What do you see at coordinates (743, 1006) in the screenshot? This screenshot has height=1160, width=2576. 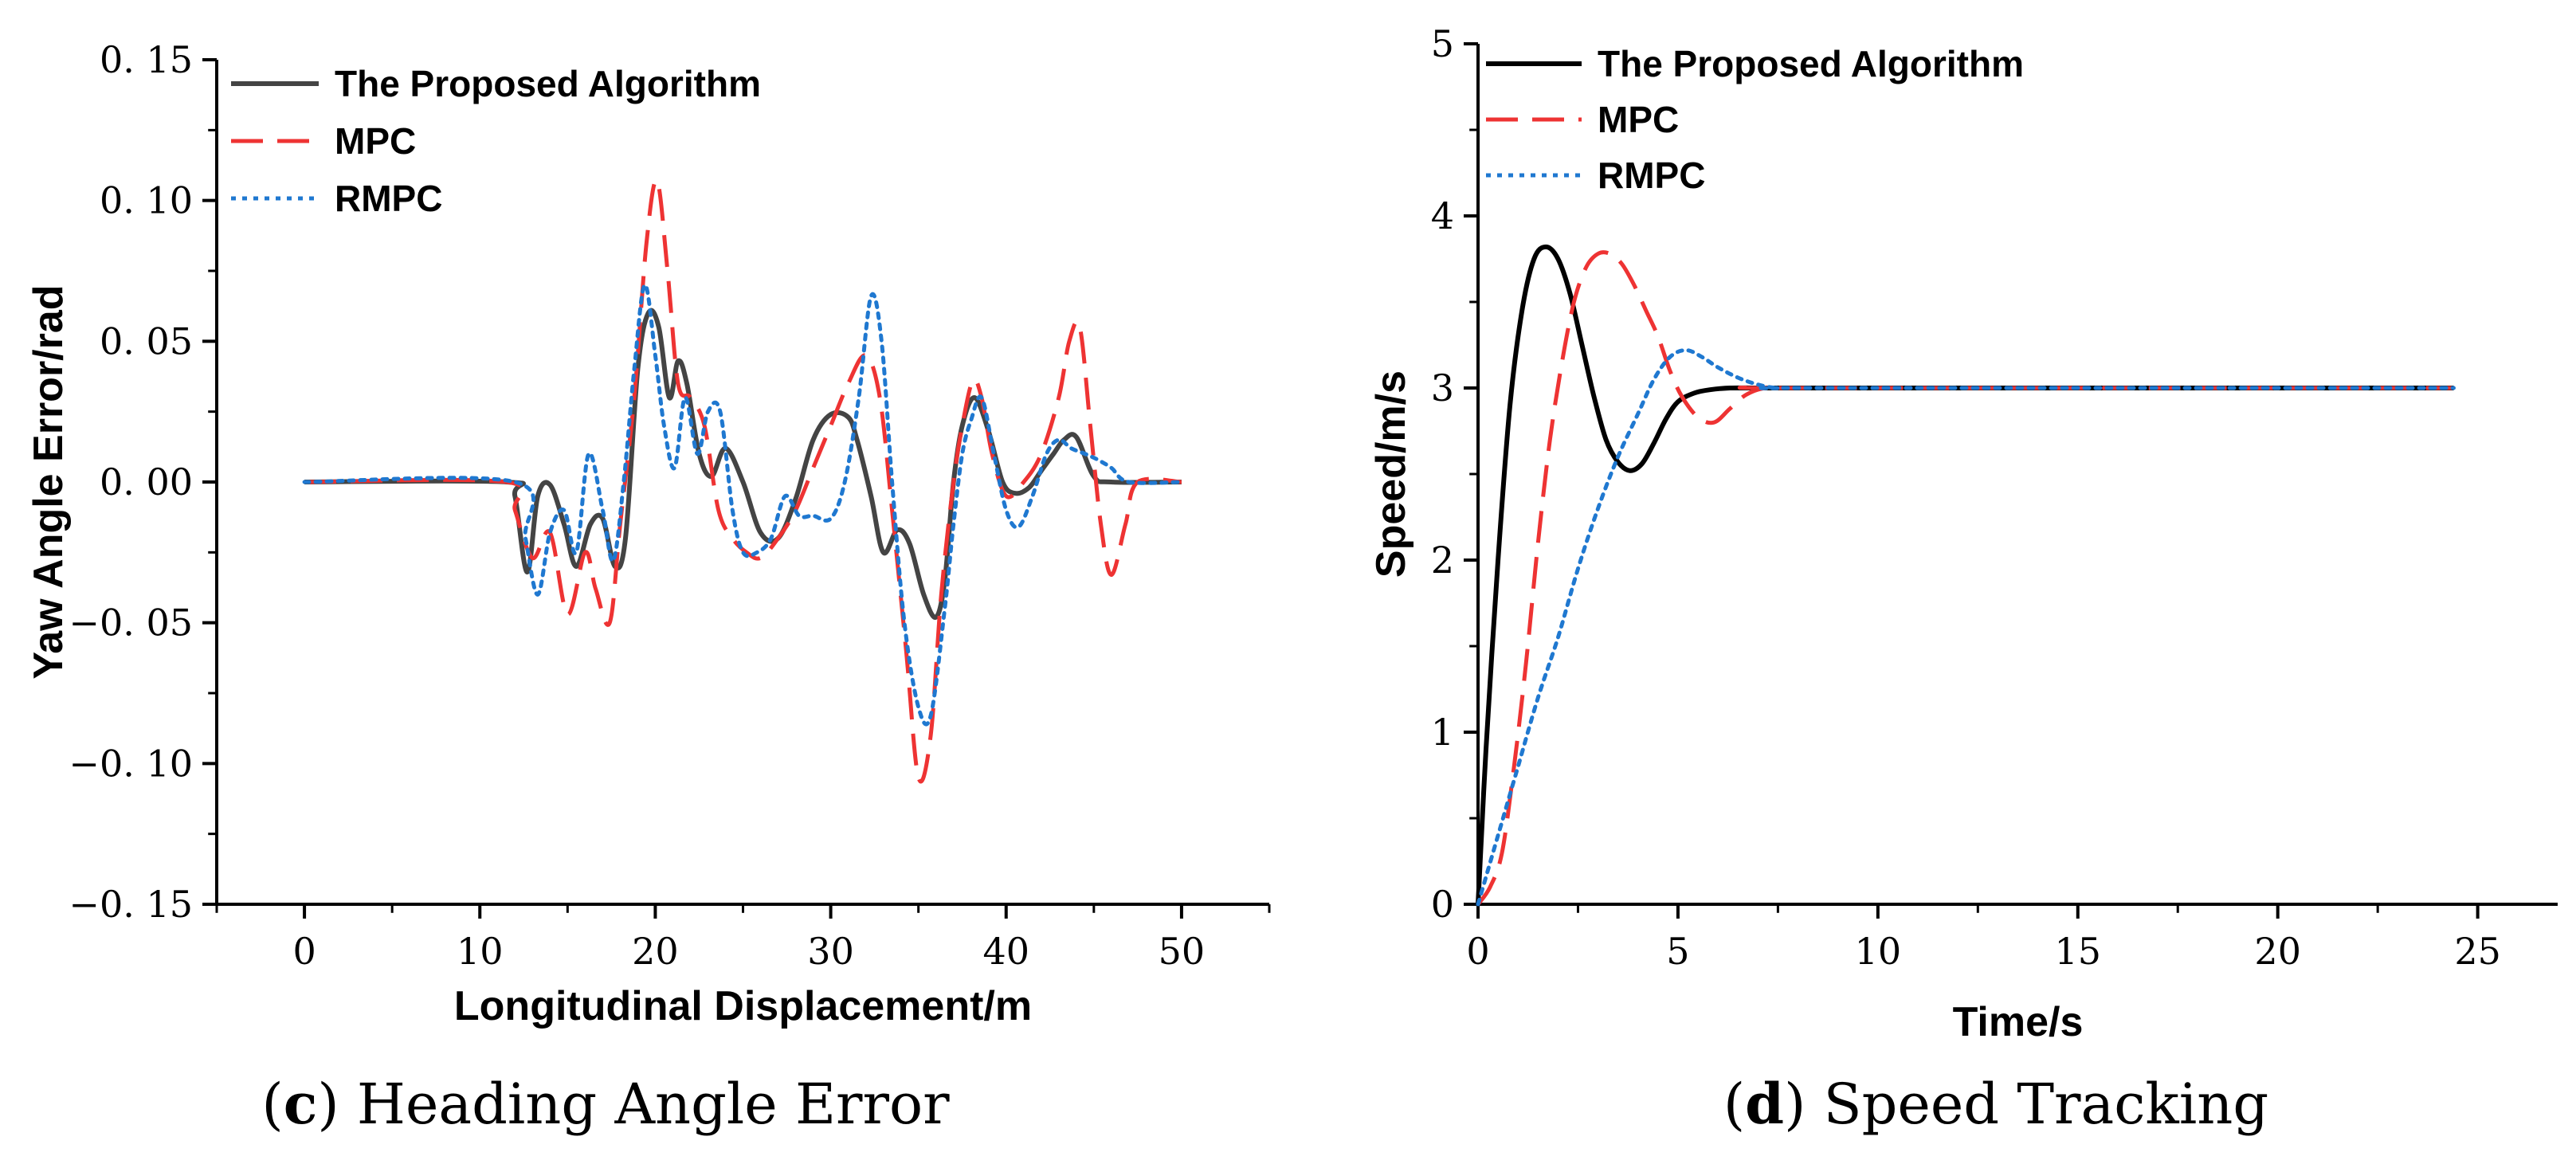 I see `chart-c-x-axis-title: Longitudinal Displacement/m` at bounding box center [743, 1006].